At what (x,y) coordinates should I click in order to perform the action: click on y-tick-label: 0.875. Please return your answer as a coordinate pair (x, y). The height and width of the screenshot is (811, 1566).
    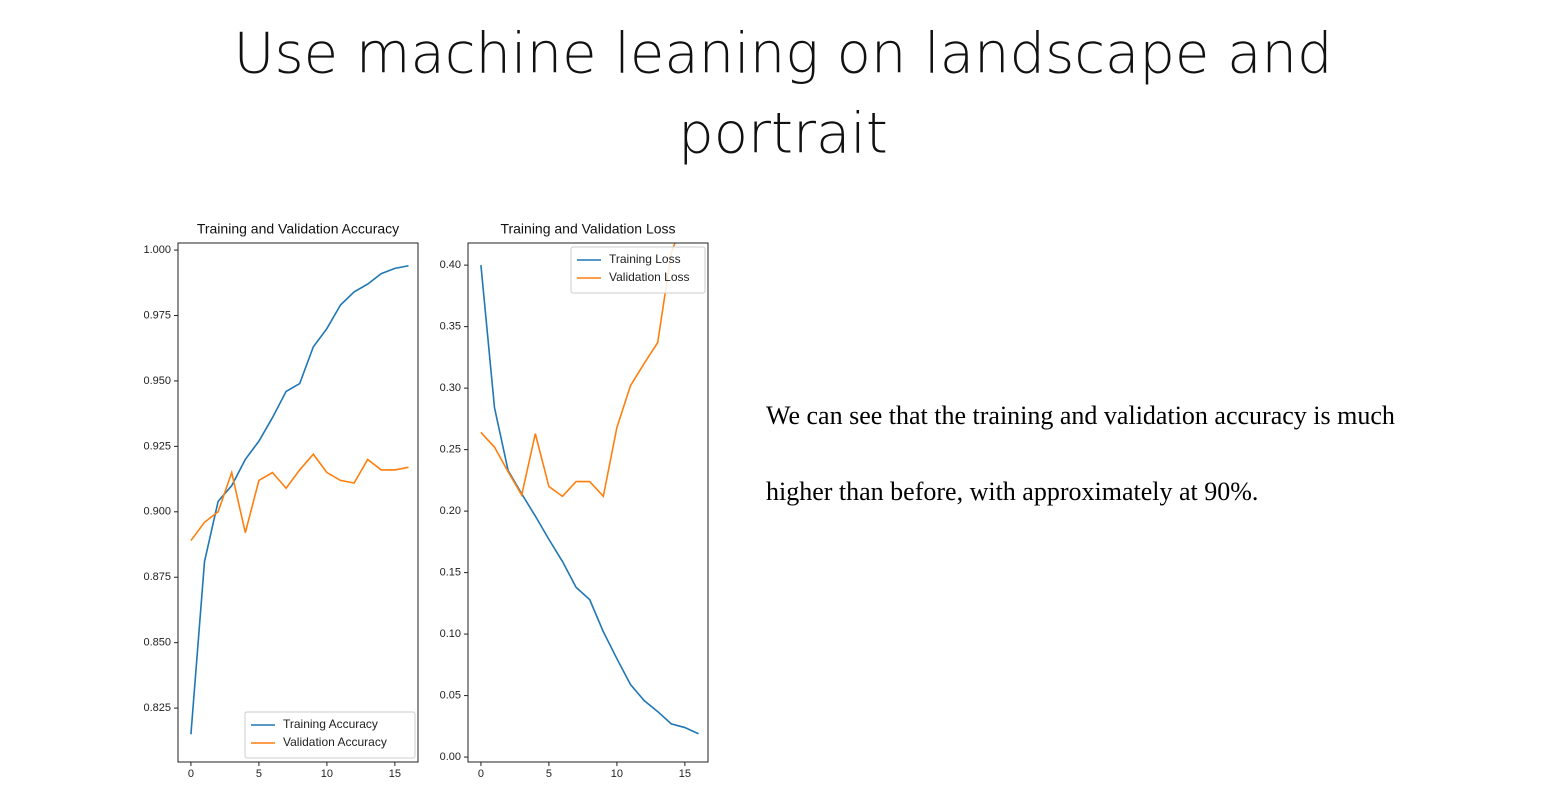
    Looking at the image, I should click on (157, 577).